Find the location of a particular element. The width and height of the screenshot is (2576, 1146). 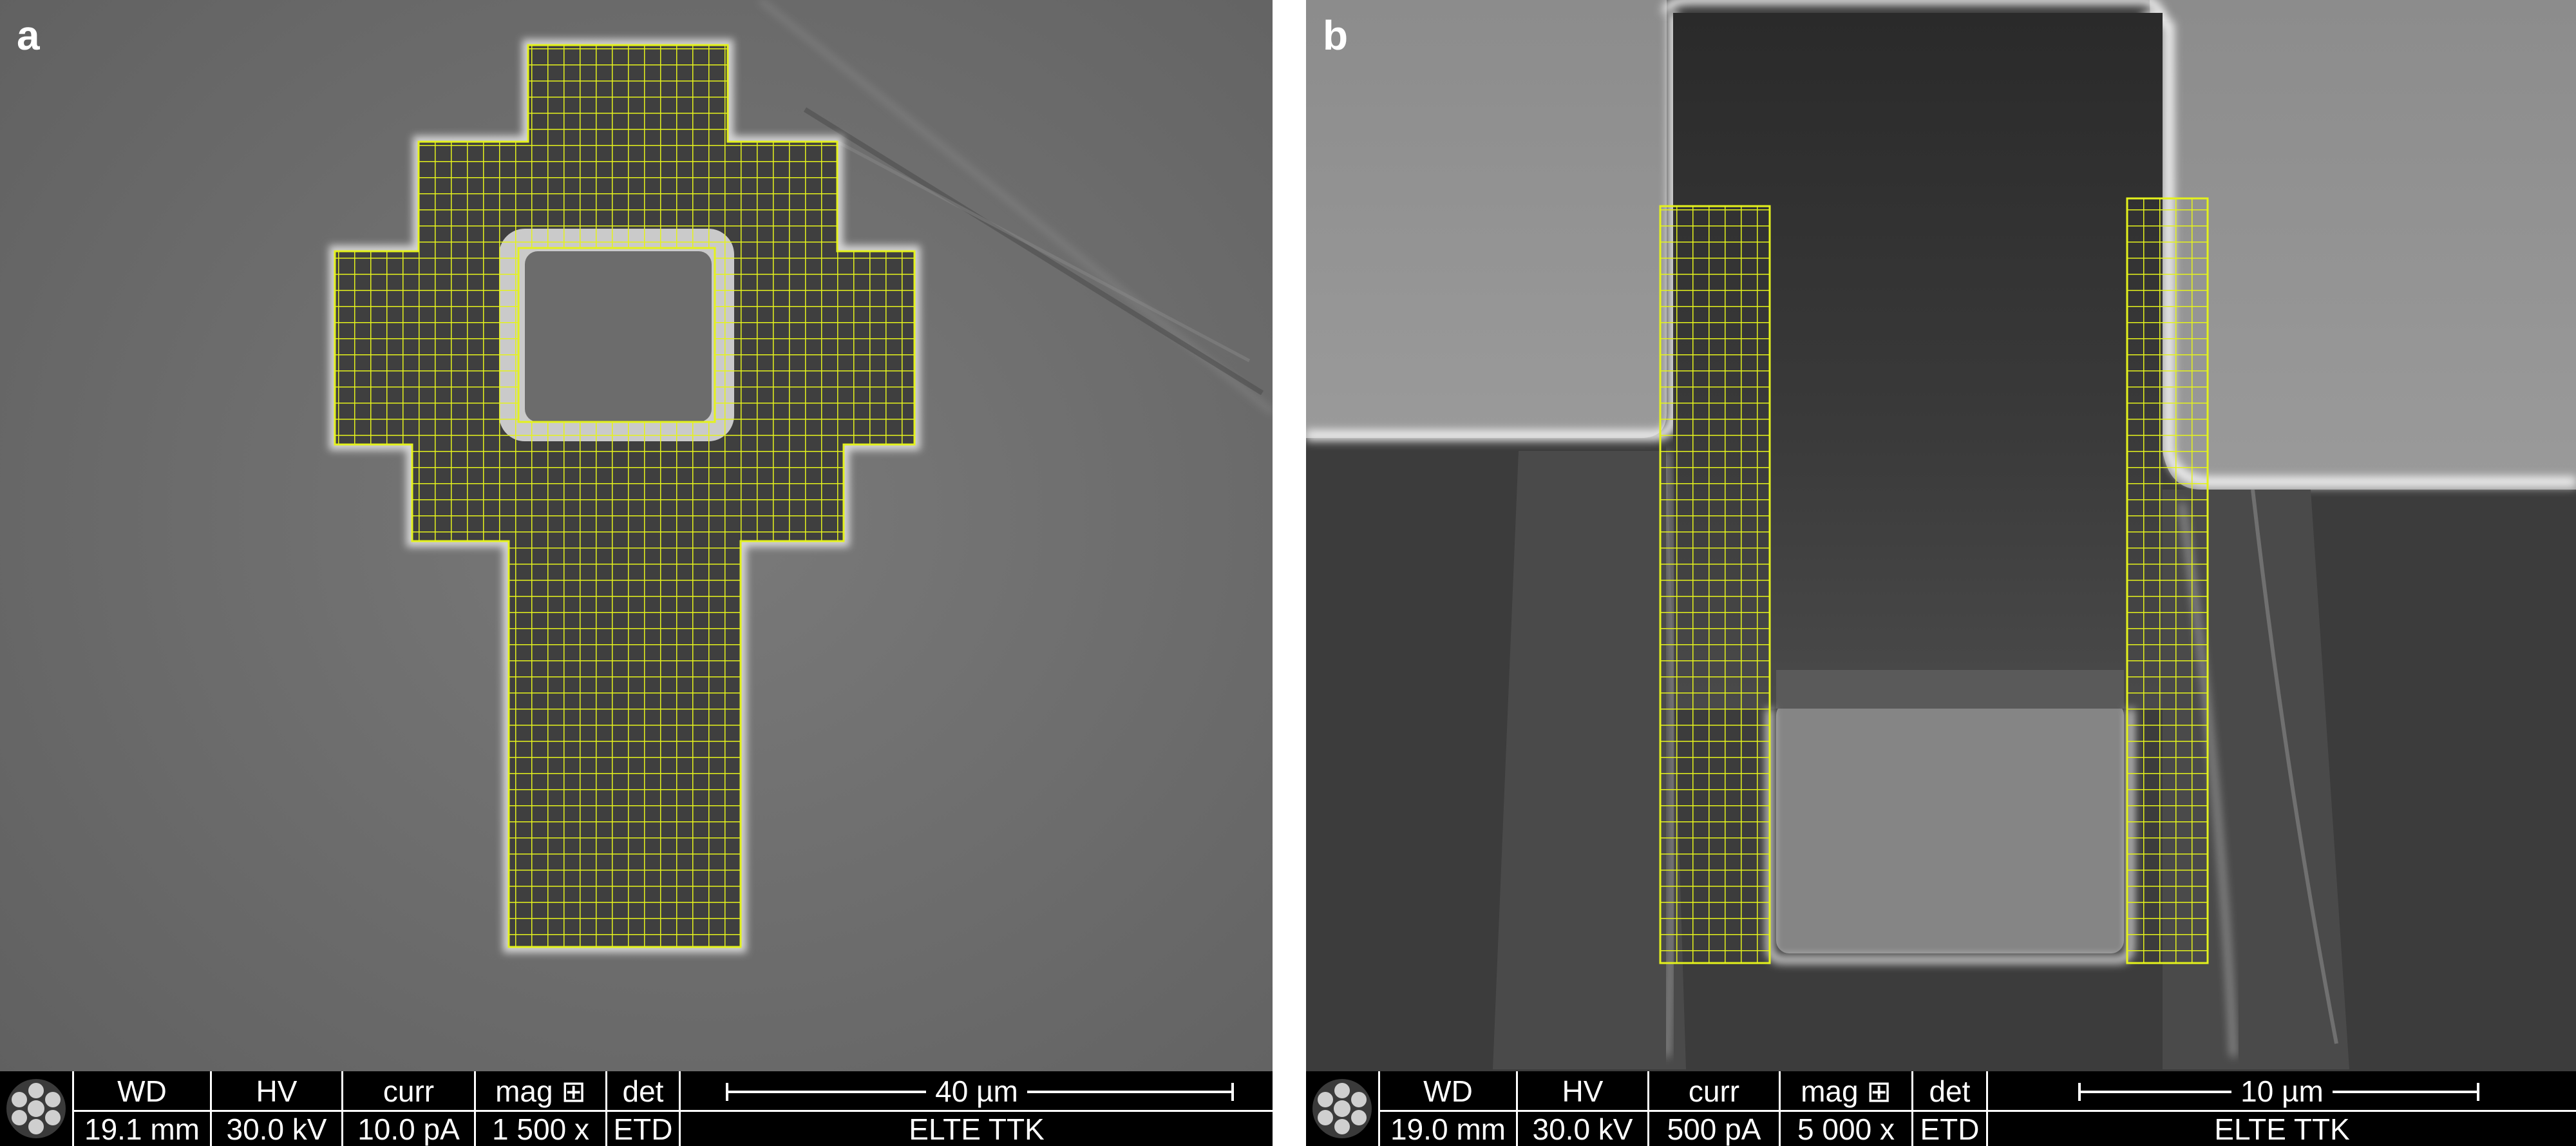

mag-value: 5 000 x is located at coordinates (1846, 1128).